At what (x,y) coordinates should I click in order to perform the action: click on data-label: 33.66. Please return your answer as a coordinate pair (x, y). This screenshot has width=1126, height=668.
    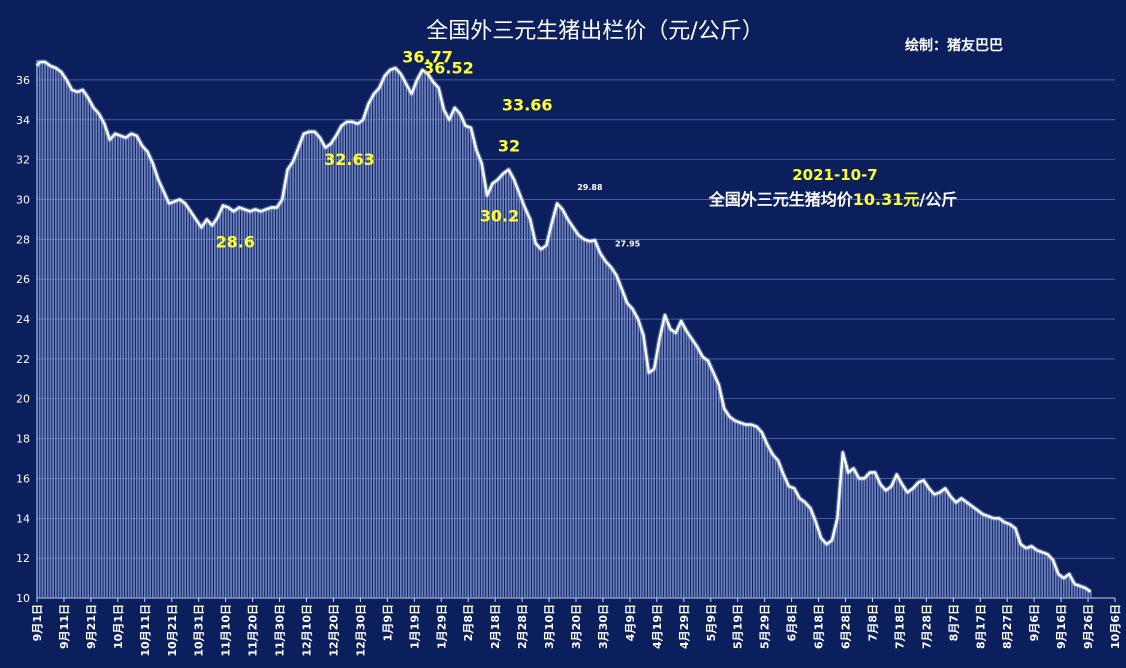
    Looking at the image, I should click on (527, 105).